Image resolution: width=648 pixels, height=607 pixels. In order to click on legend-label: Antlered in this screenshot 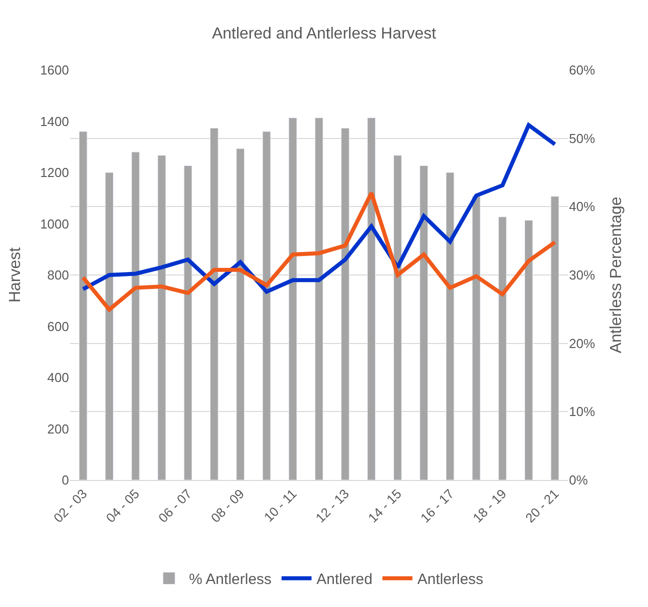, I will do `click(344, 579)`.